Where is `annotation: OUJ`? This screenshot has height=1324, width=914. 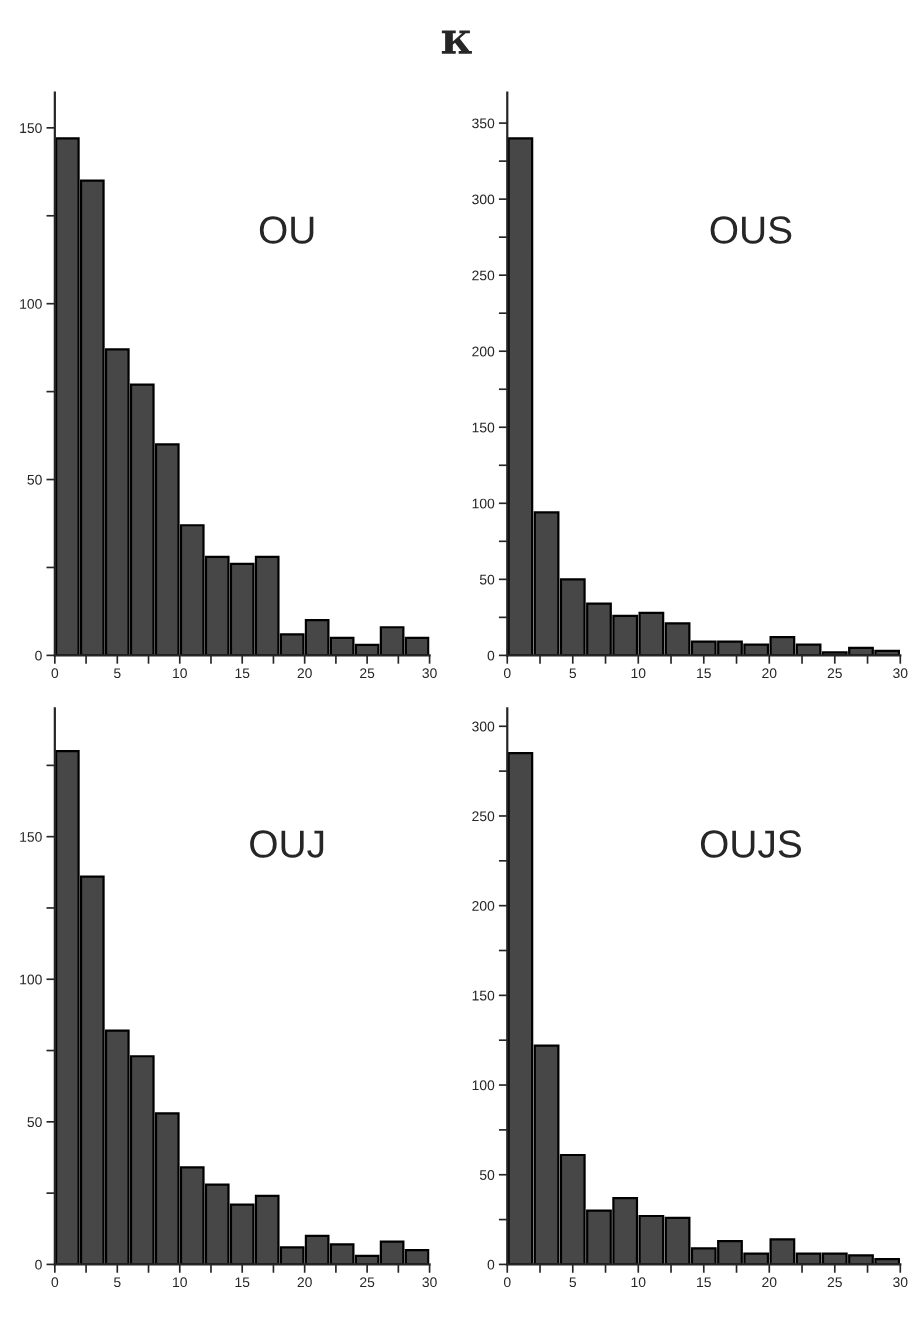 annotation: OUJ is located at coordinates (287, 844).